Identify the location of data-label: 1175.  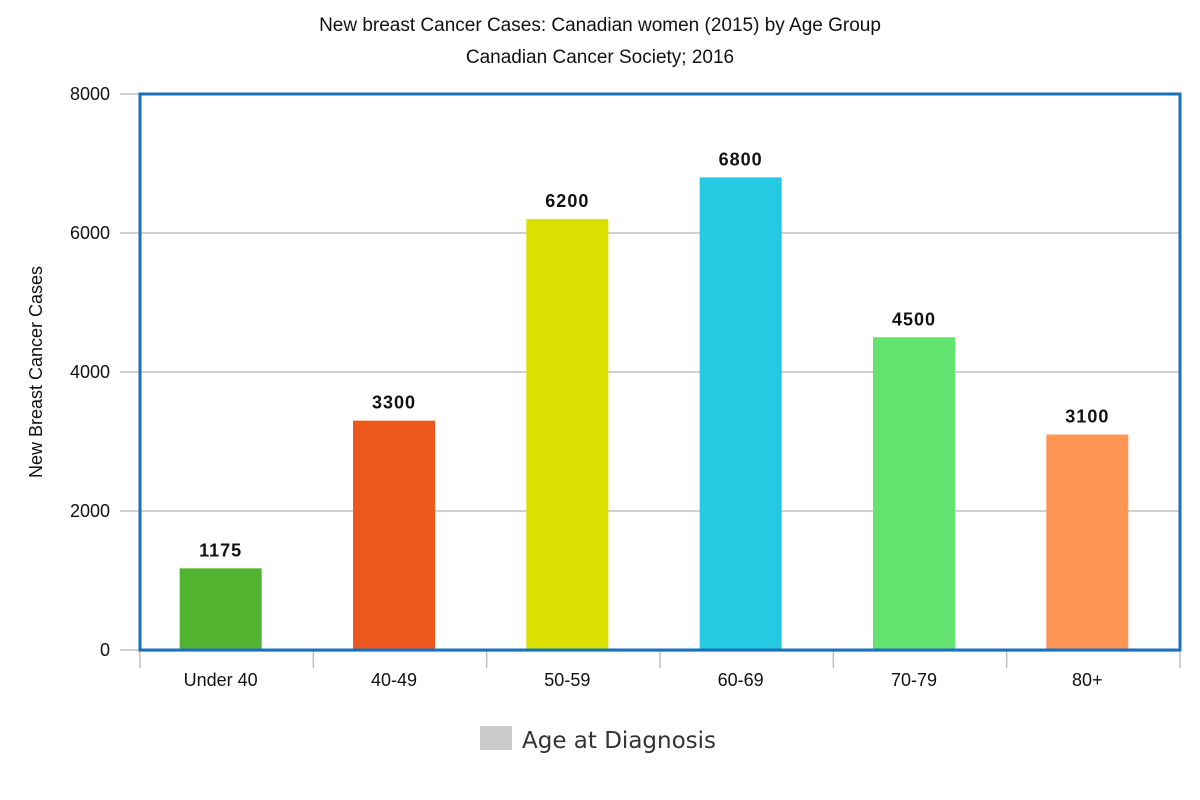
(220, 550).